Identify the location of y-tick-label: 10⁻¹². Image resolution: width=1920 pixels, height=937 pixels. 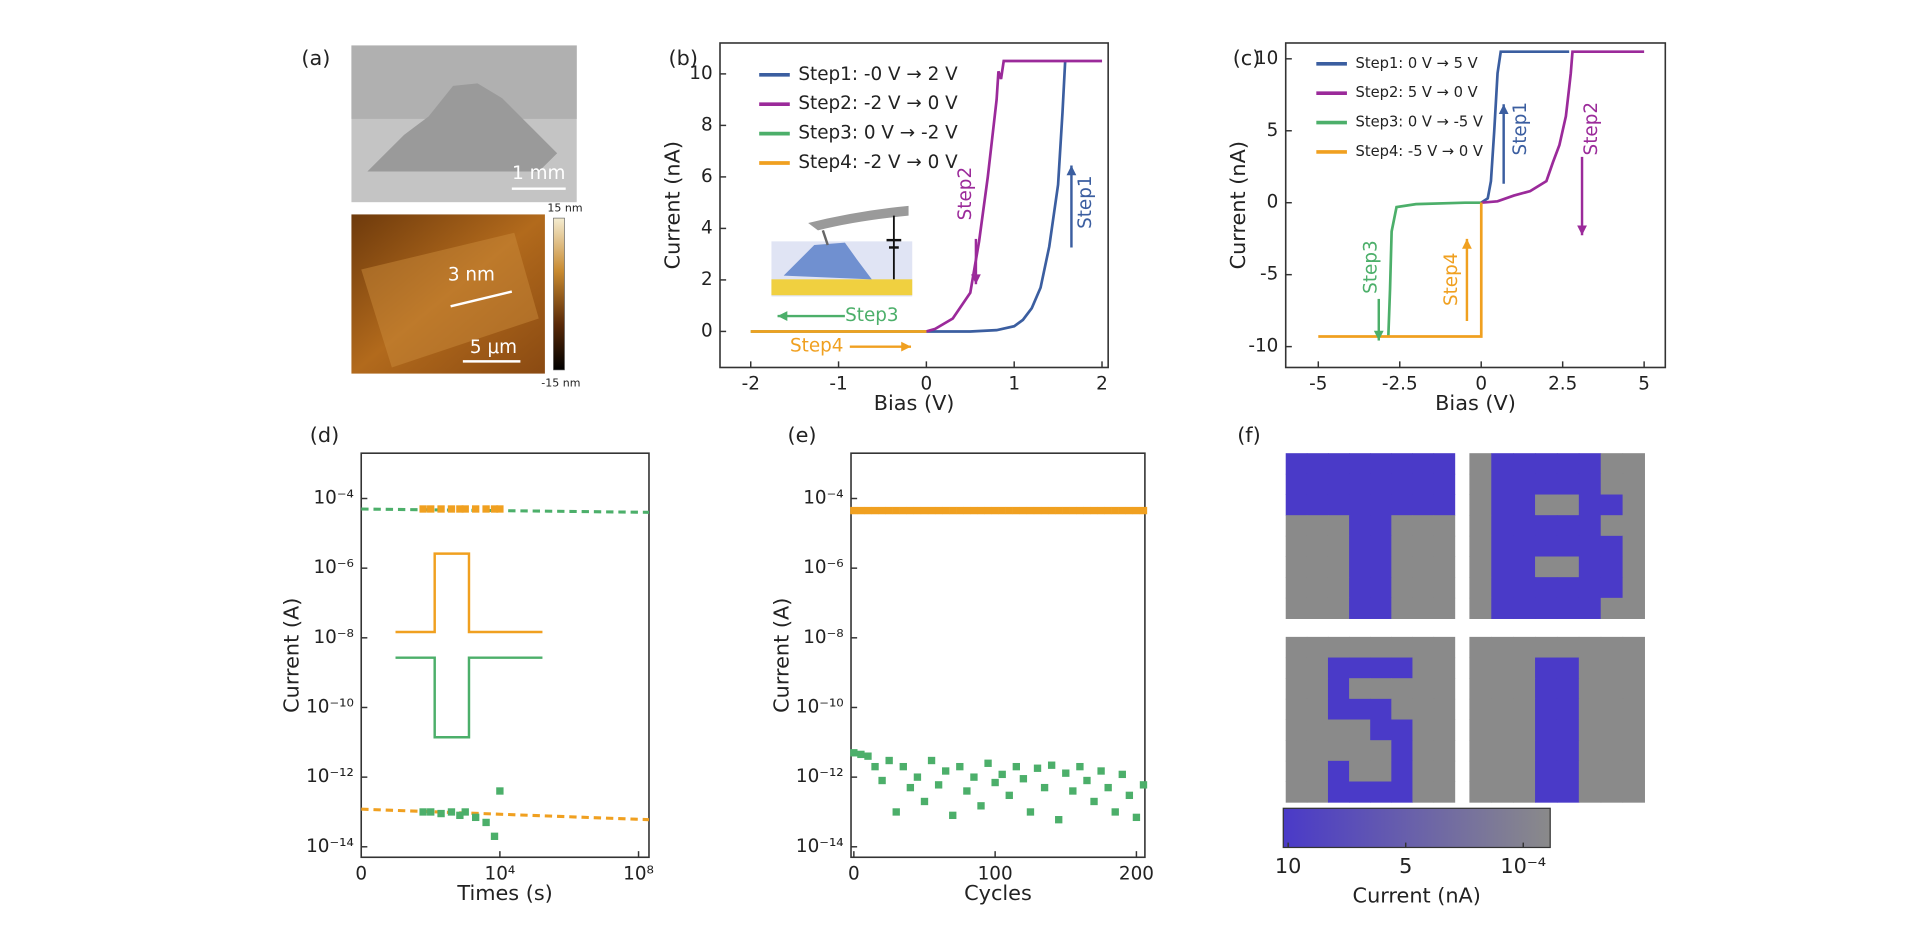
(330, 776).